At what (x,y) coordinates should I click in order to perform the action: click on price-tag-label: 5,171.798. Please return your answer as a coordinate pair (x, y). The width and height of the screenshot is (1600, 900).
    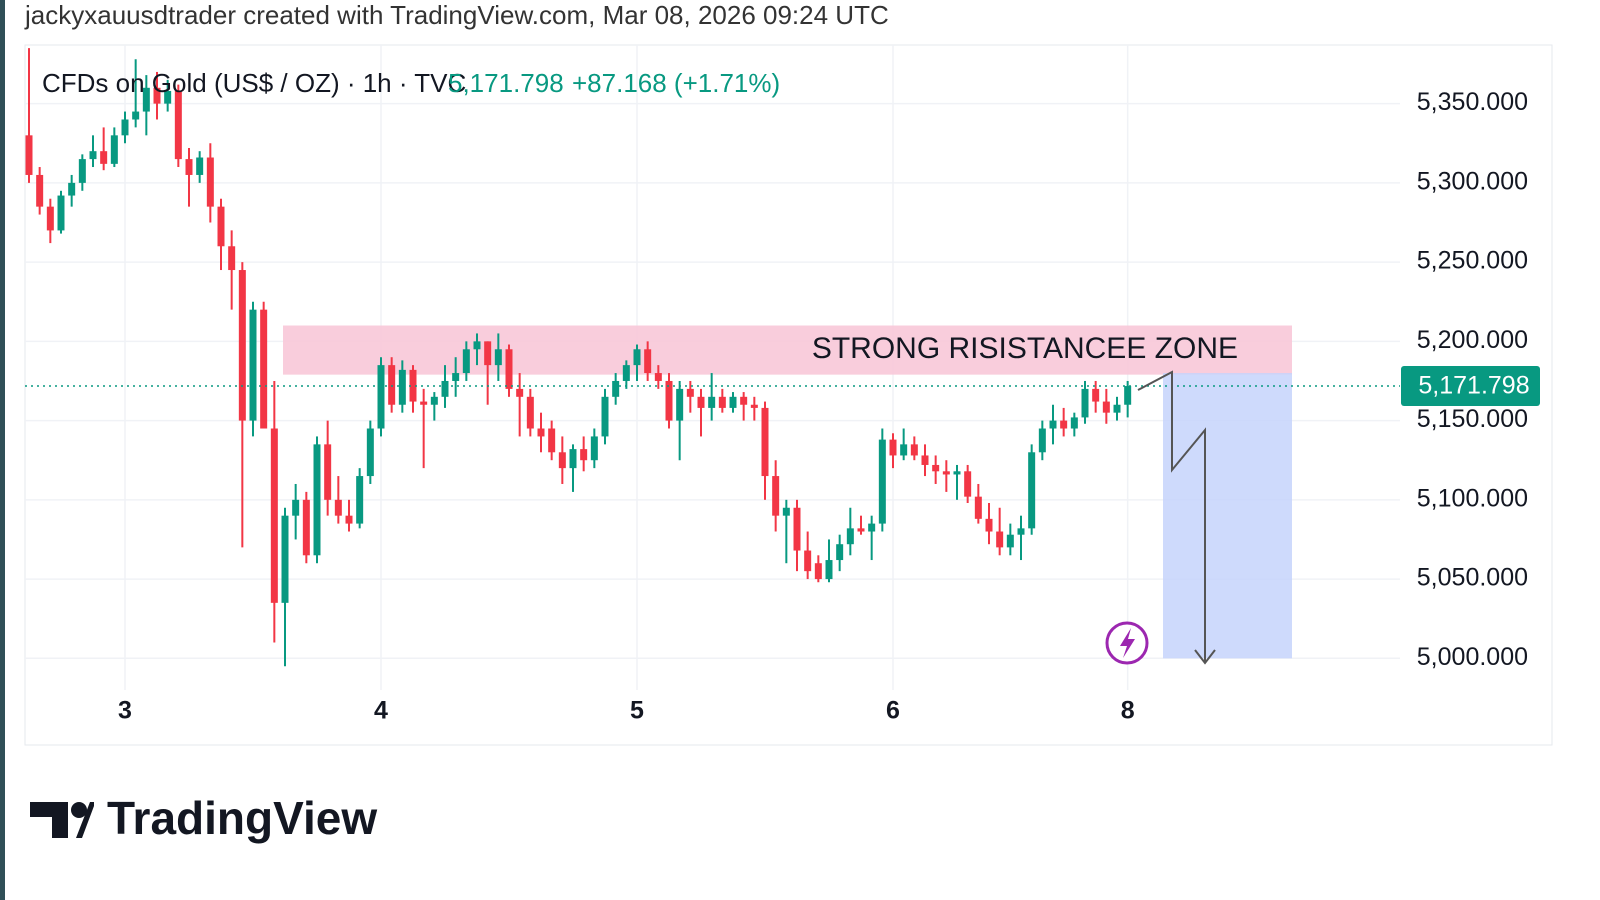
    Looking at the image, I should click on (1473, 386).